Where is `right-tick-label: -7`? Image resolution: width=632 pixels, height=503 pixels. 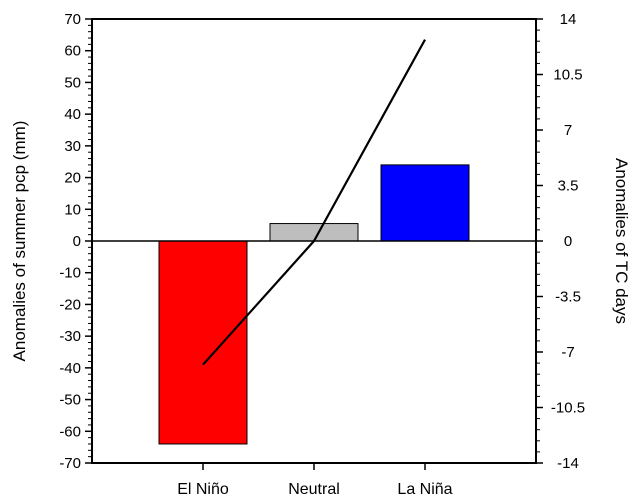 right-tick-label: -7 is located at coordinates (567, 352).